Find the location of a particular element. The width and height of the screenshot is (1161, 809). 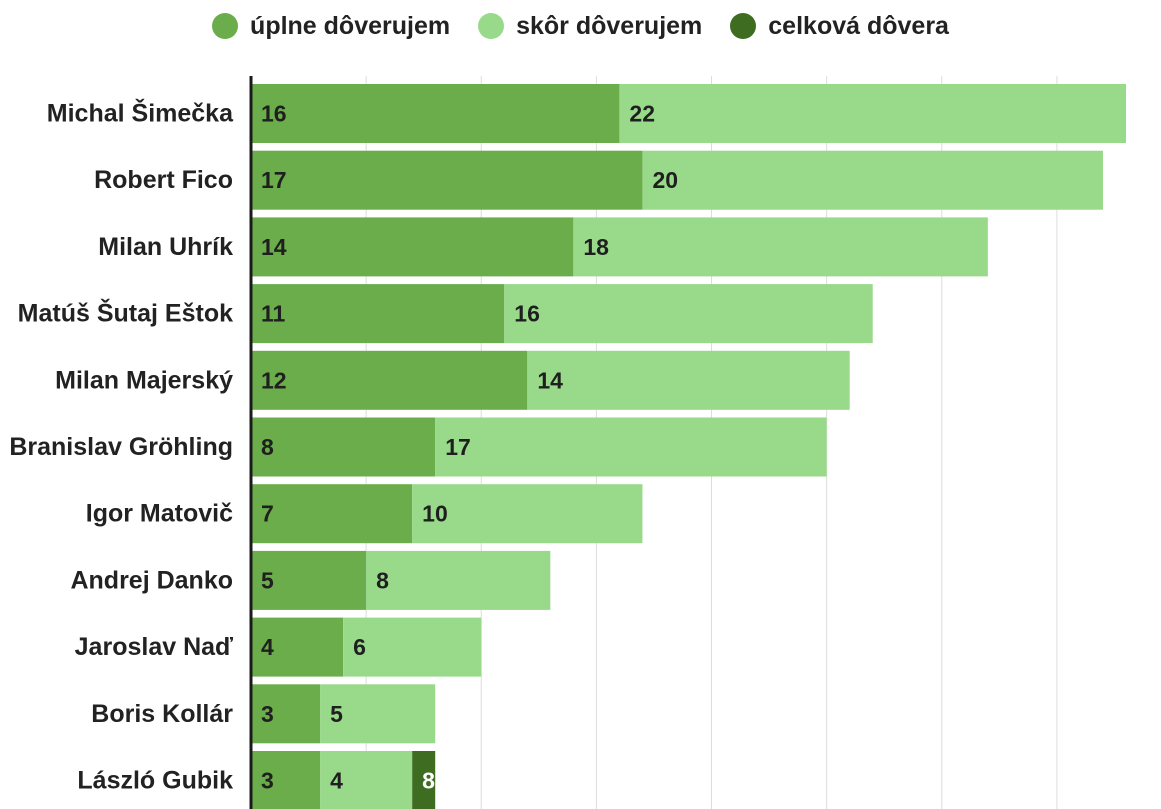

data-label: 27 is located at coordinates (896, 314).